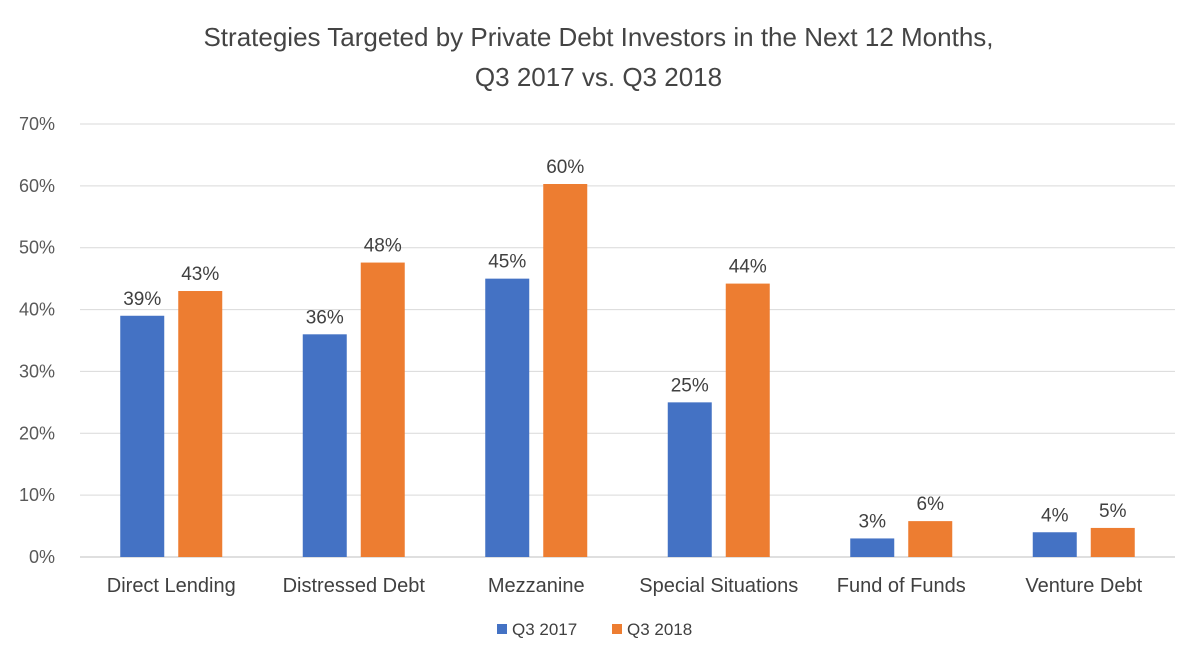  I want to click on x-tick-label: Direct Lending, so click(171, 586).